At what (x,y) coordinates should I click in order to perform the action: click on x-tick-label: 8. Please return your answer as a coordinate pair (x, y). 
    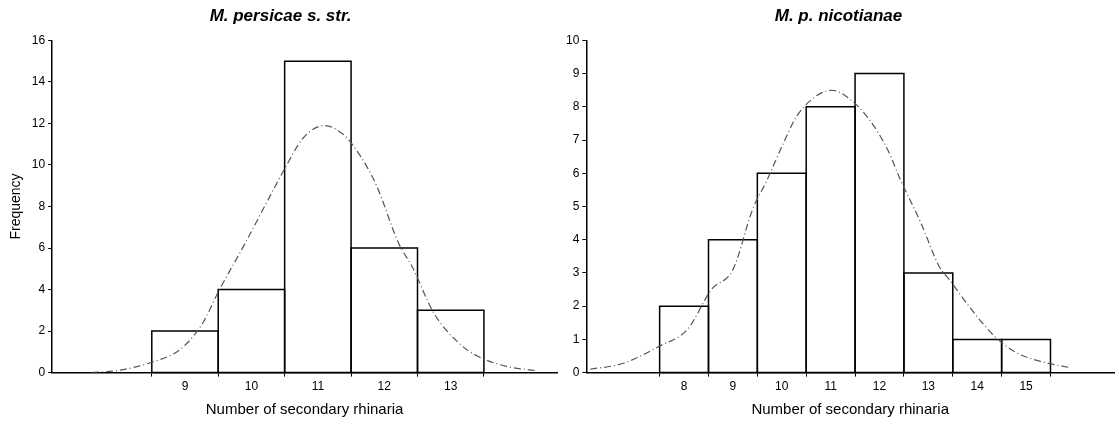
    Looking at the image, I should click on (684, 386).